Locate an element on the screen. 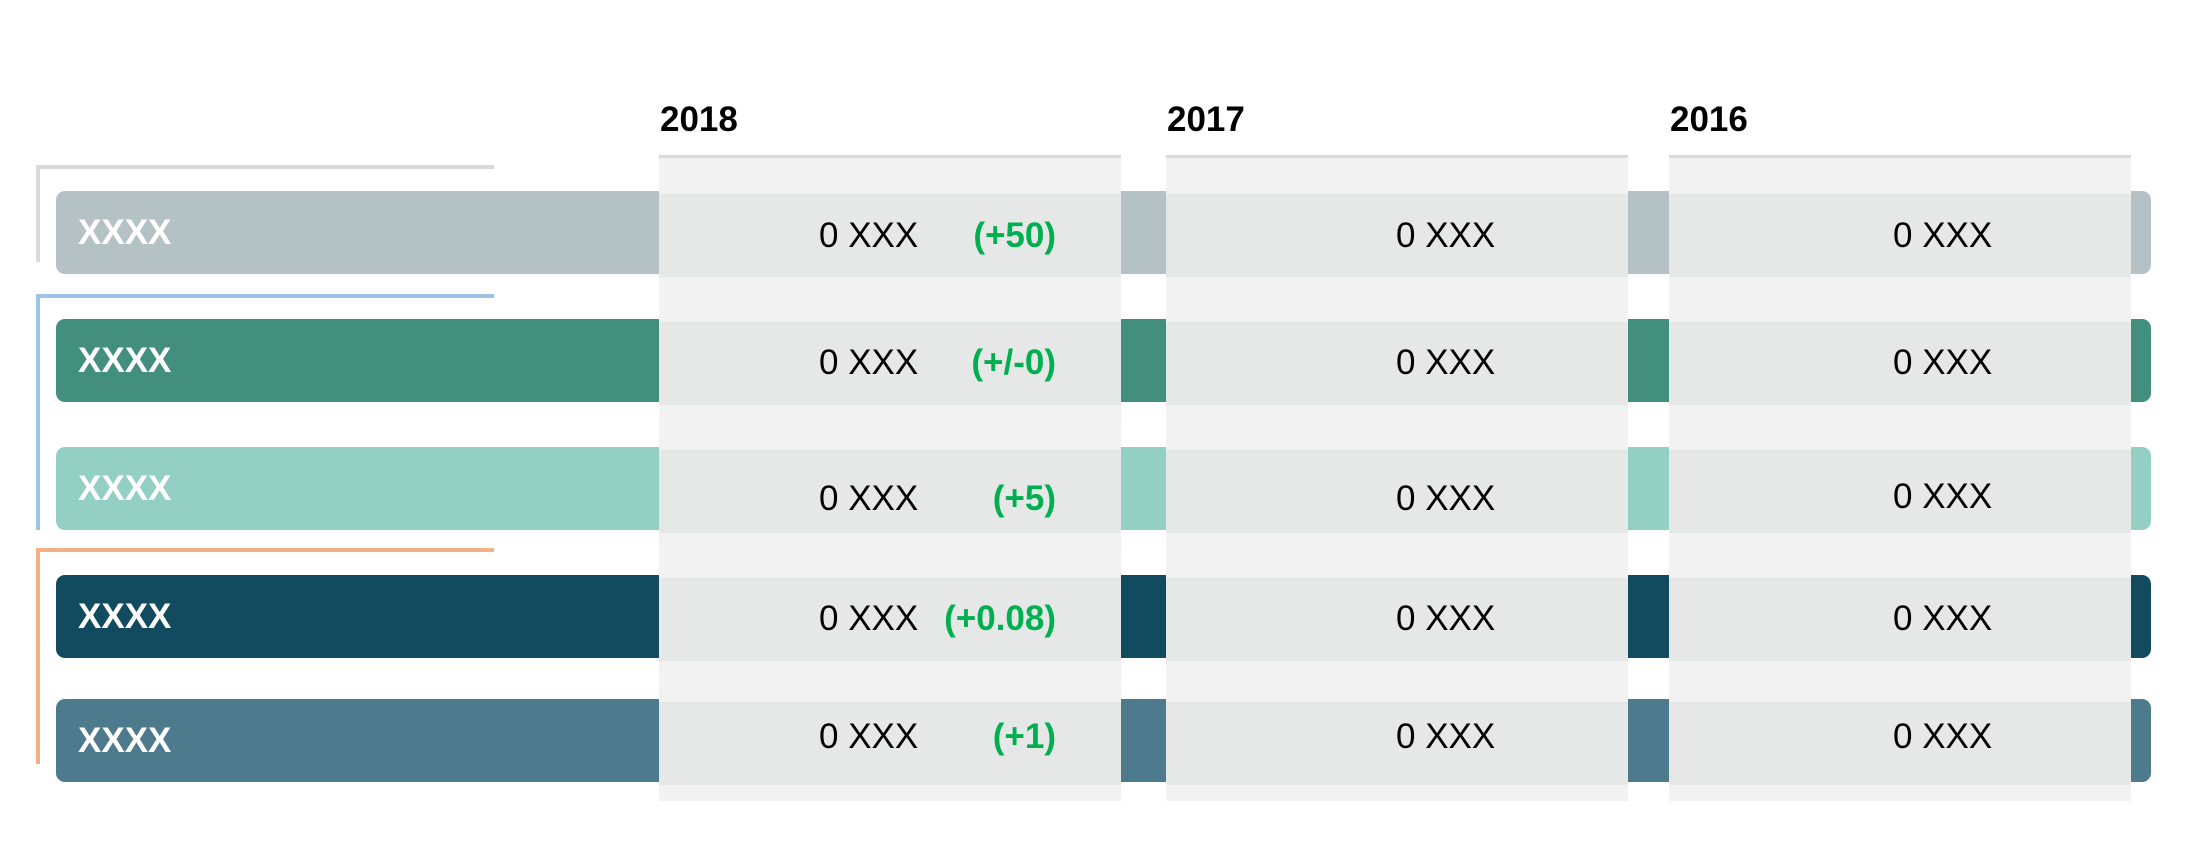 The height and width of the screenshot is (843, 2191). column-header-2018: 2018 is located at coordinates (699, 119).